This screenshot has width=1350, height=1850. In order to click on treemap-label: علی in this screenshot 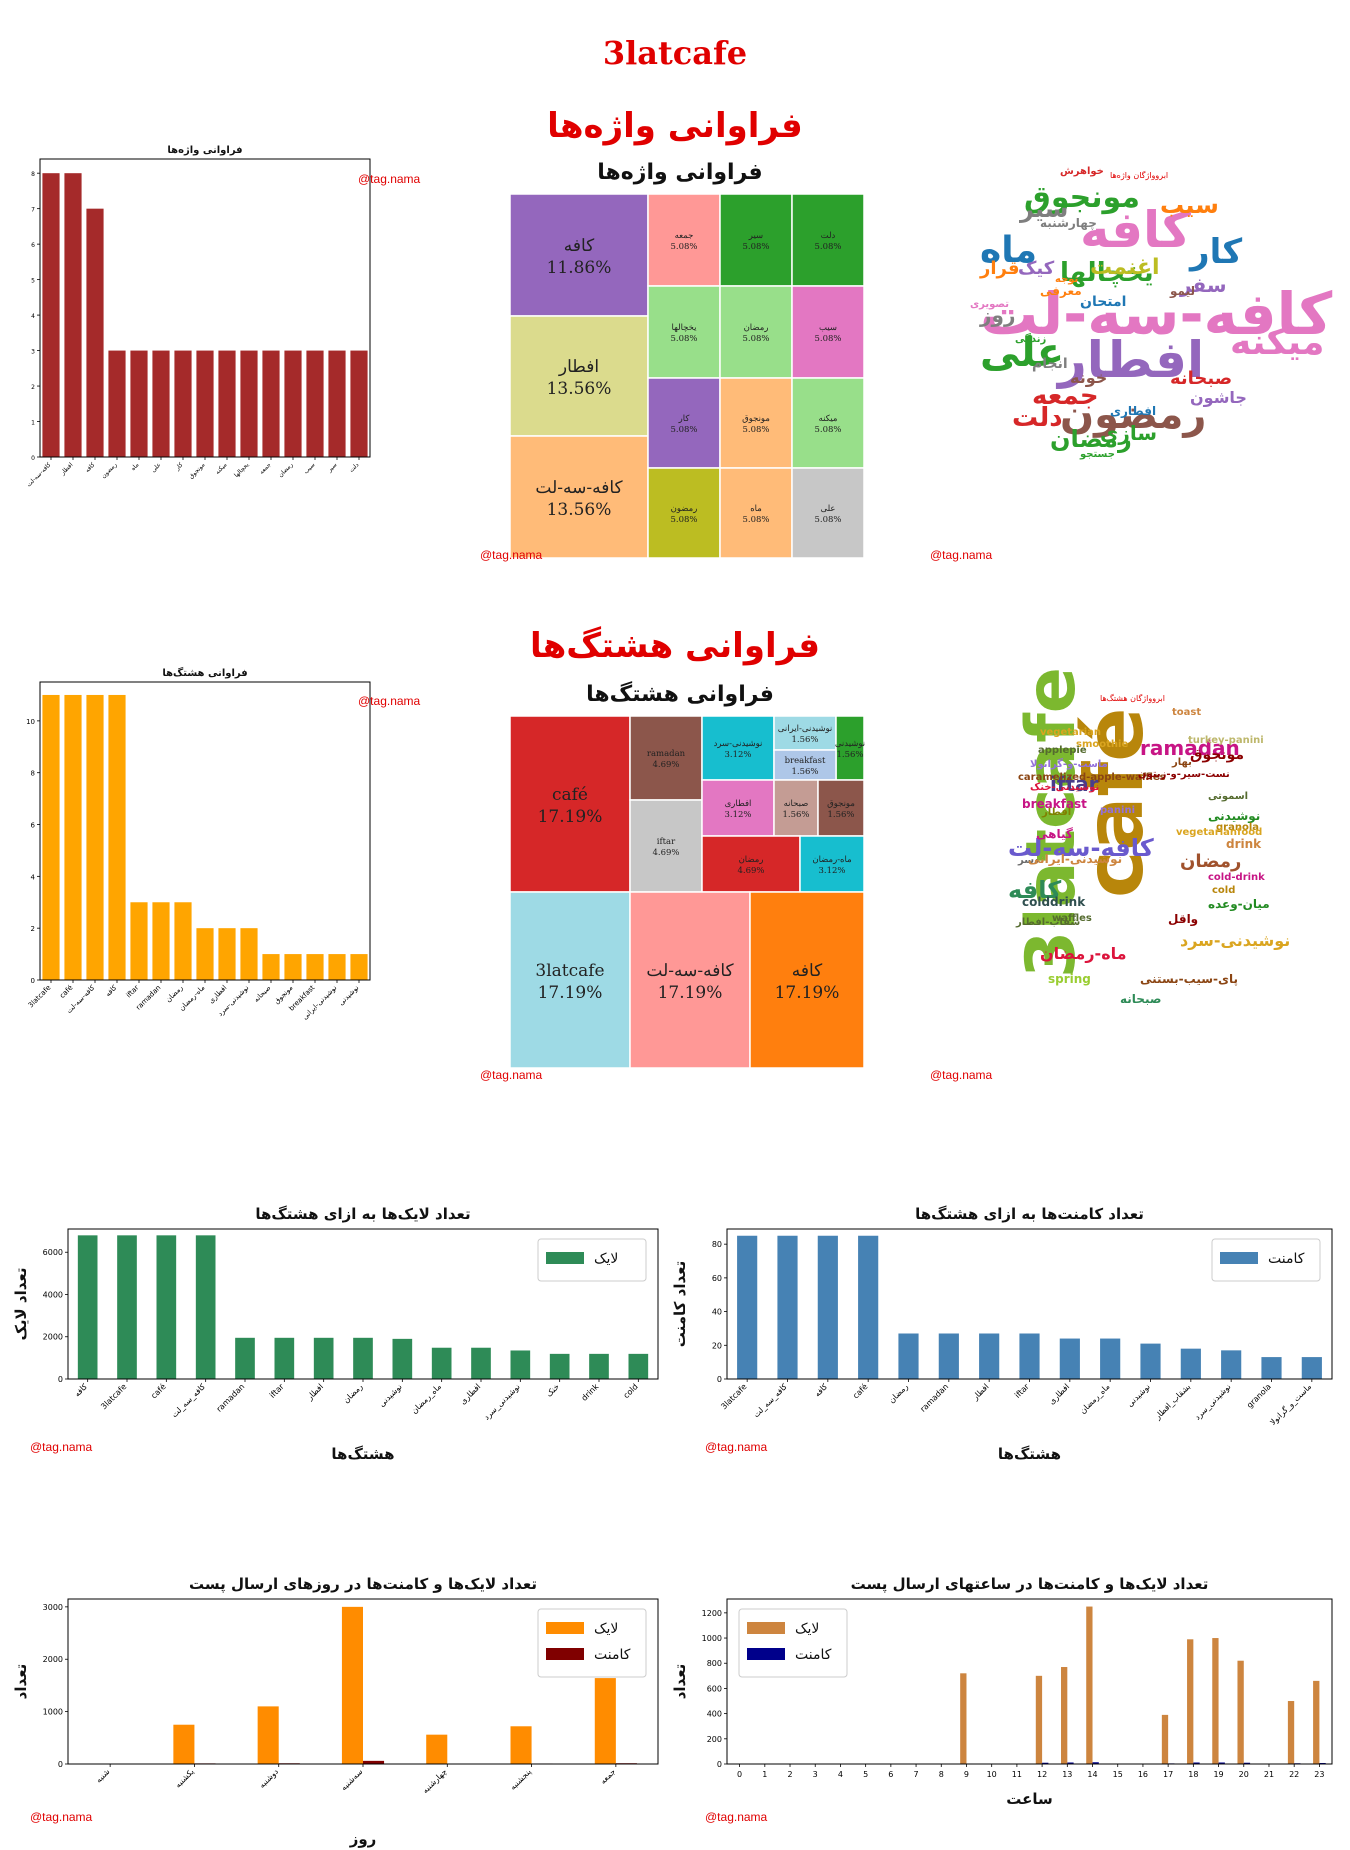, I will do `click(828, 509)`.